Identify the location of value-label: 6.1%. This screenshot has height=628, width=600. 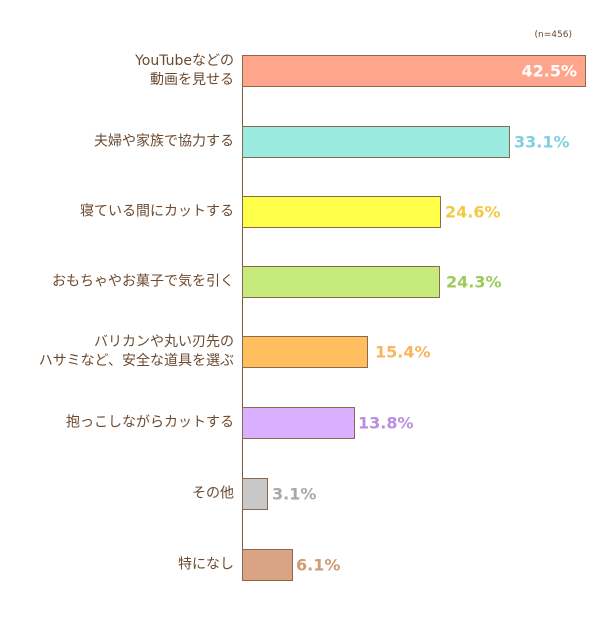
(318, 565).